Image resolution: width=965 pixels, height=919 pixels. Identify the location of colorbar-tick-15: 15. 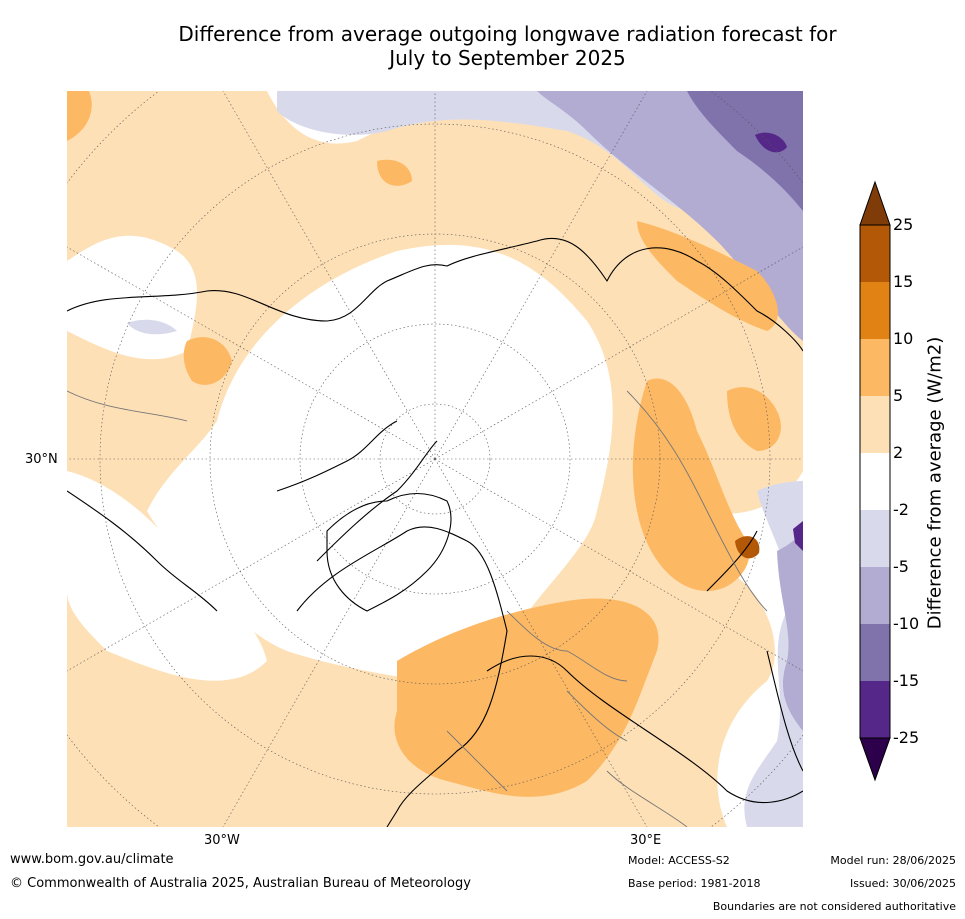
(903, 281).